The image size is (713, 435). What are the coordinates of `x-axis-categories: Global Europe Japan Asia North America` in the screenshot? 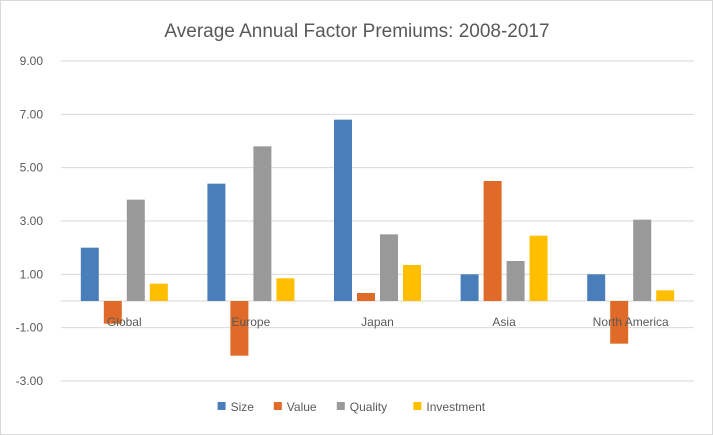 It's located at (388, 322).